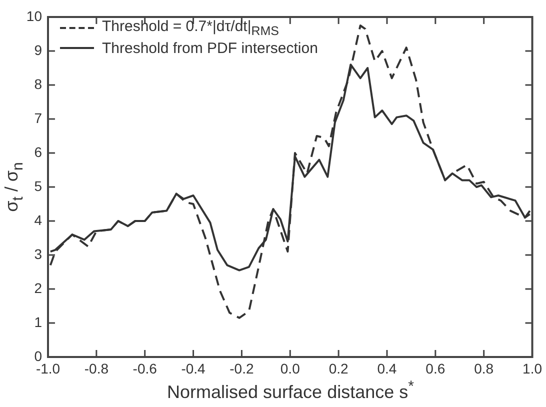  Describe the element at coordinates (38, 288) in the screenshot. I see `y-tick-label: 2` at that location.